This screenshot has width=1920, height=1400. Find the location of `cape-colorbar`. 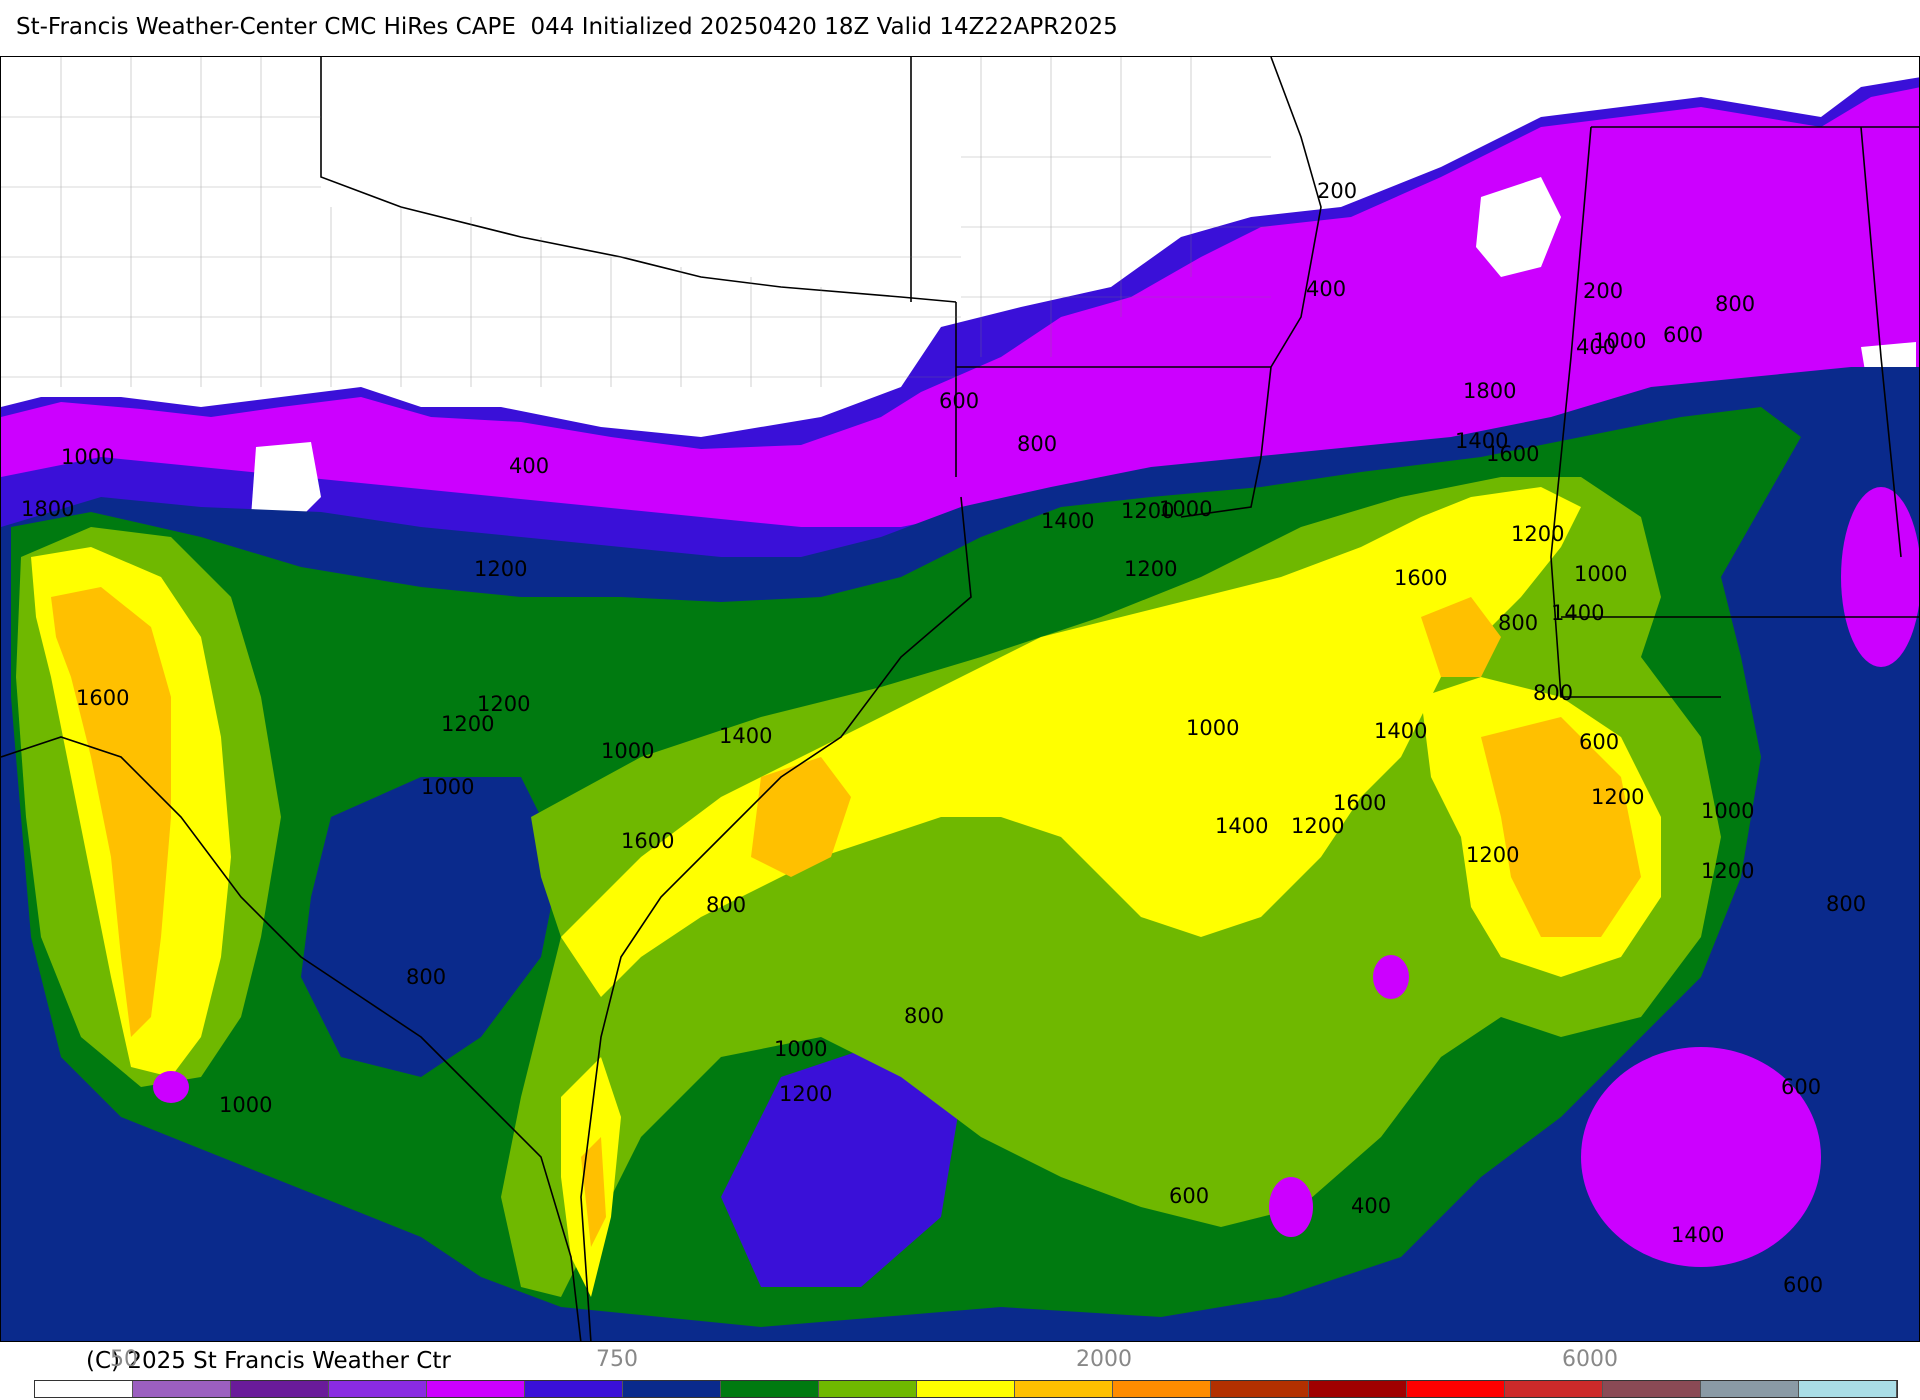

cape-colorbar is located at coordinates (966, 1389).